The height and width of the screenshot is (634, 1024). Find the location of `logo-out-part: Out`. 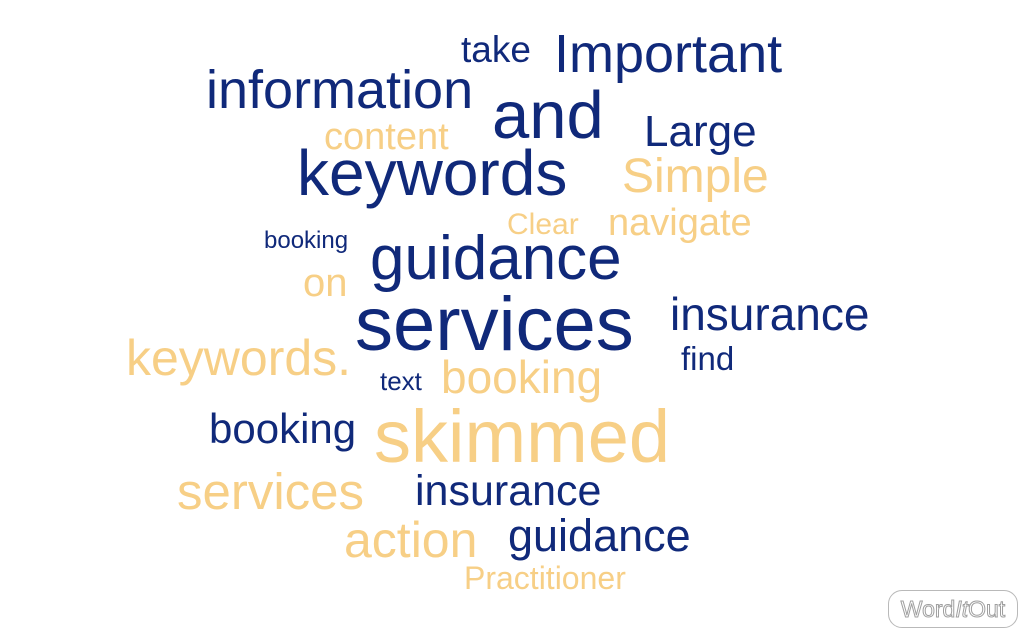

logo-out-part: Out is located at coordinates (987, 608).